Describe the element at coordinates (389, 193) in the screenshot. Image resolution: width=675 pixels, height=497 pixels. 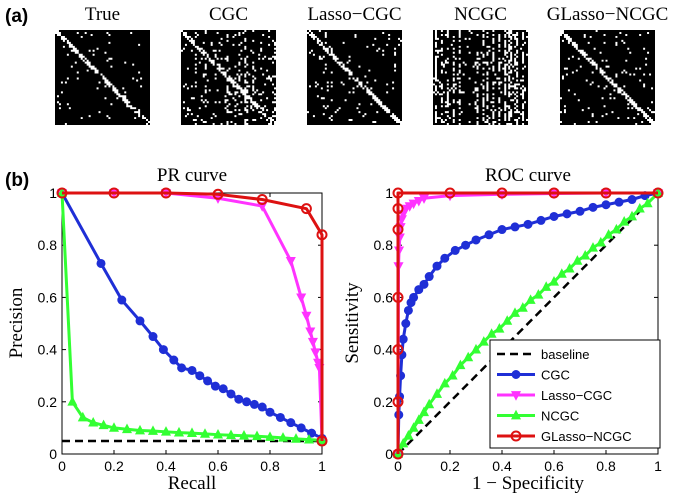
I see `y-tick-label: 1` at that location.